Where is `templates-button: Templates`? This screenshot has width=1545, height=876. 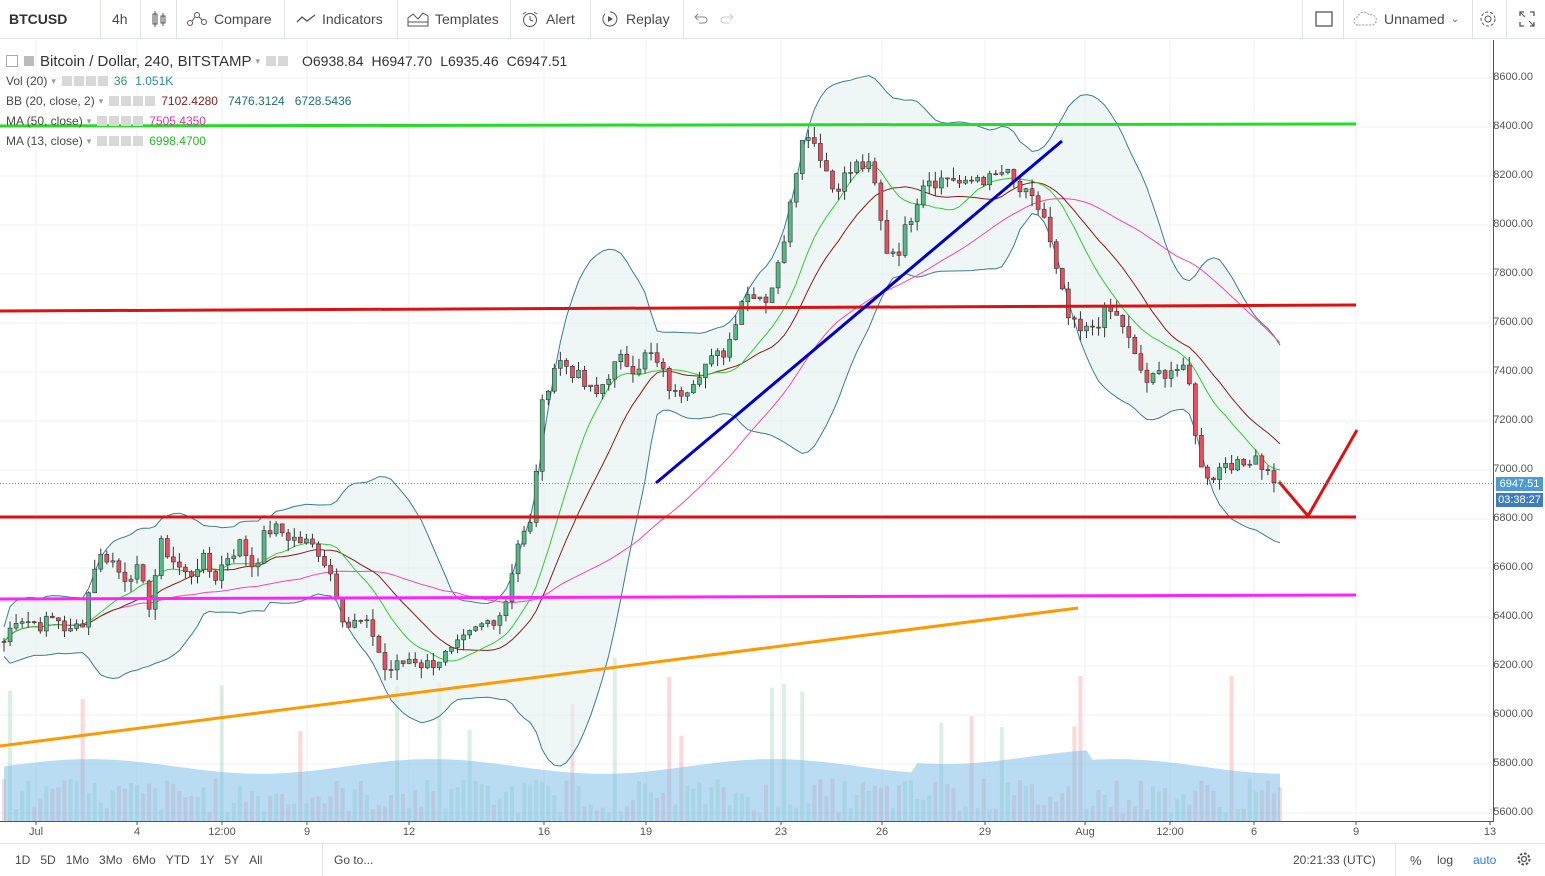
templates-button: Templates is located at coordinates (453, 19).